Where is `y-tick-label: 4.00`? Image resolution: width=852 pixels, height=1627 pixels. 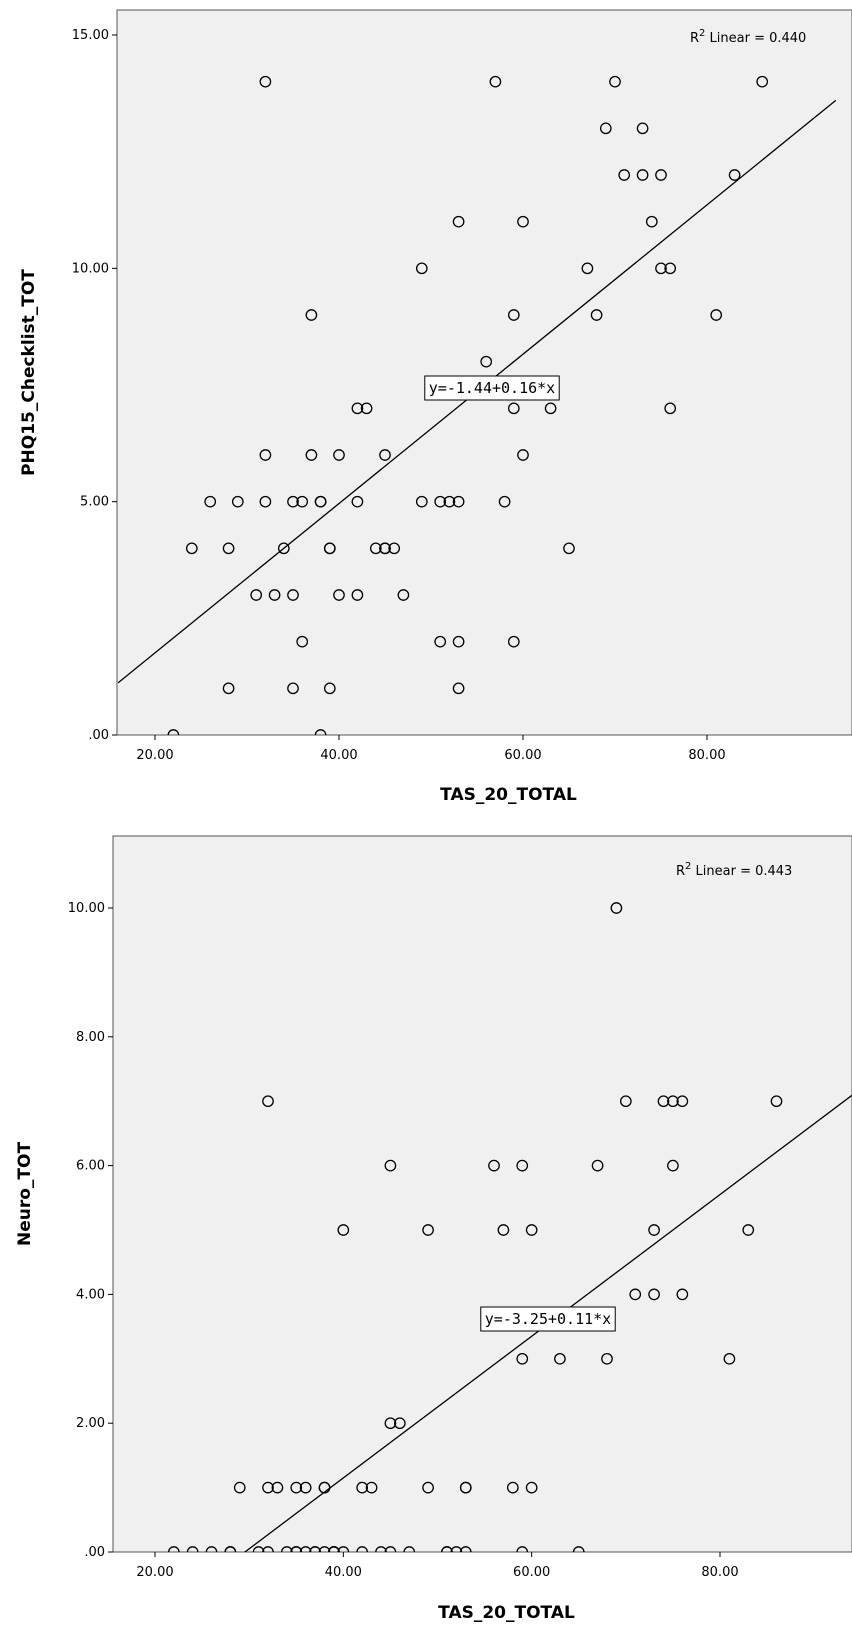
y-tick-label: 4.00 is located at coordinates (90, 1294).